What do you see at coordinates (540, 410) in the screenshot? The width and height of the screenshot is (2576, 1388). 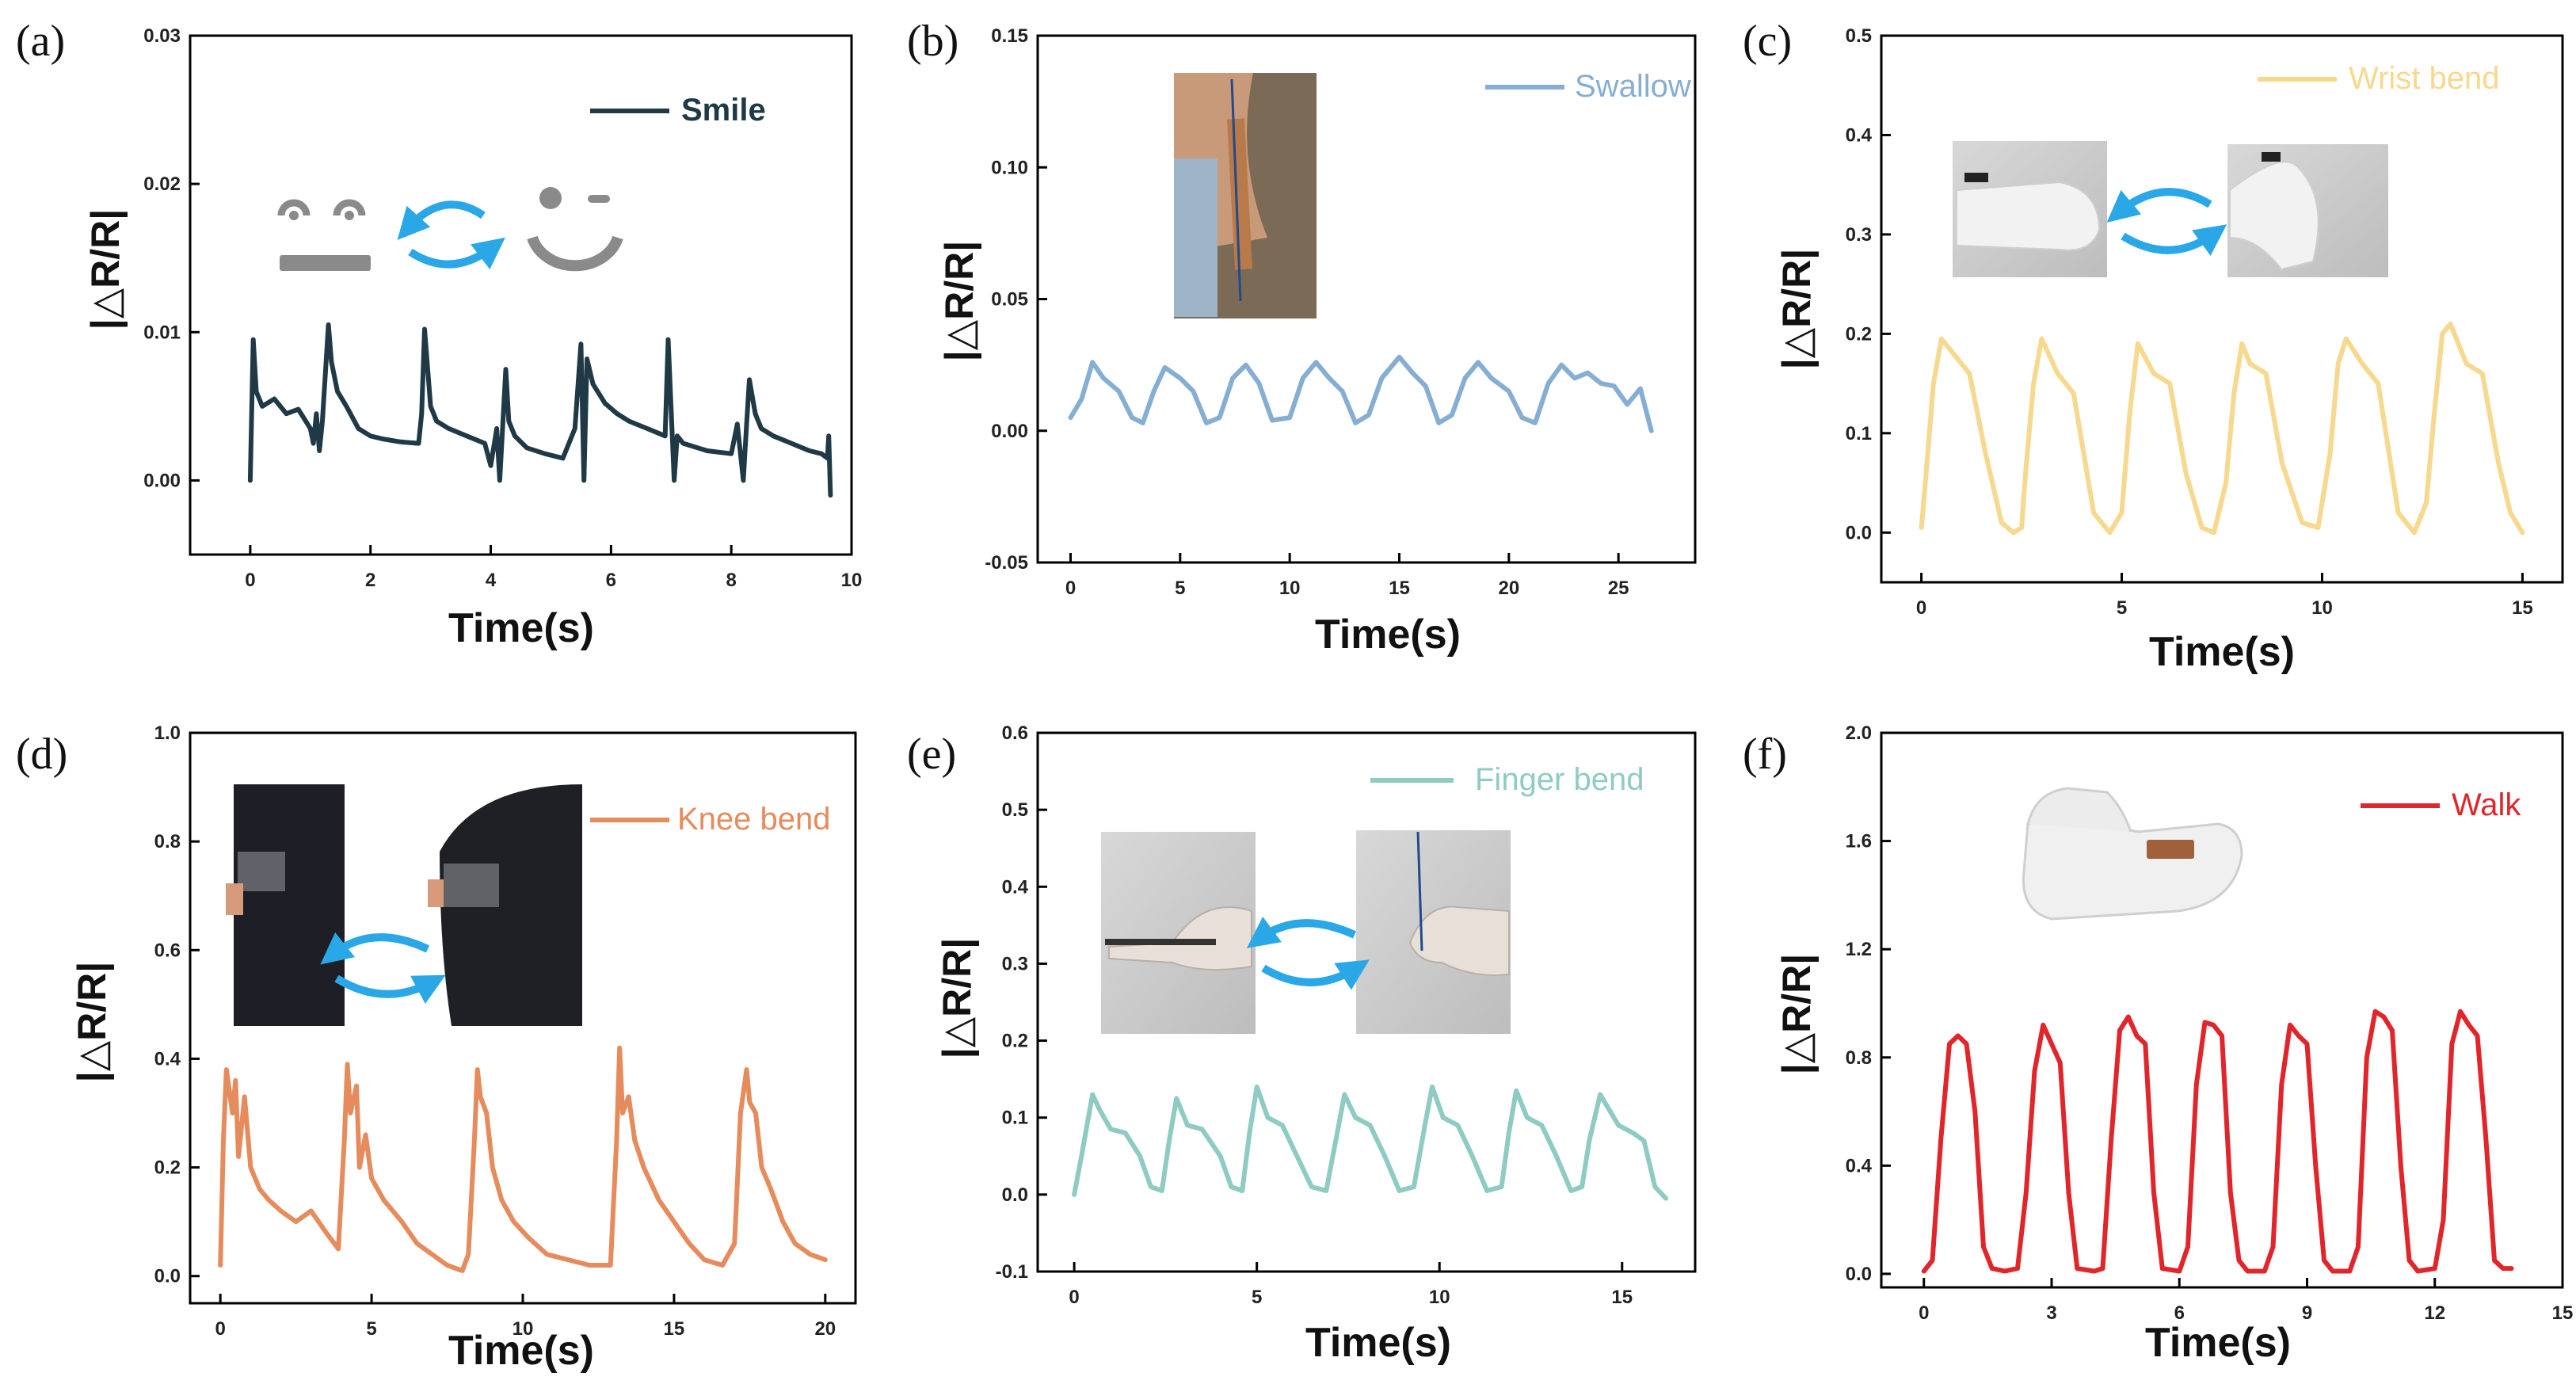 I see `series-line-smile` at bounding box center [540, 410].